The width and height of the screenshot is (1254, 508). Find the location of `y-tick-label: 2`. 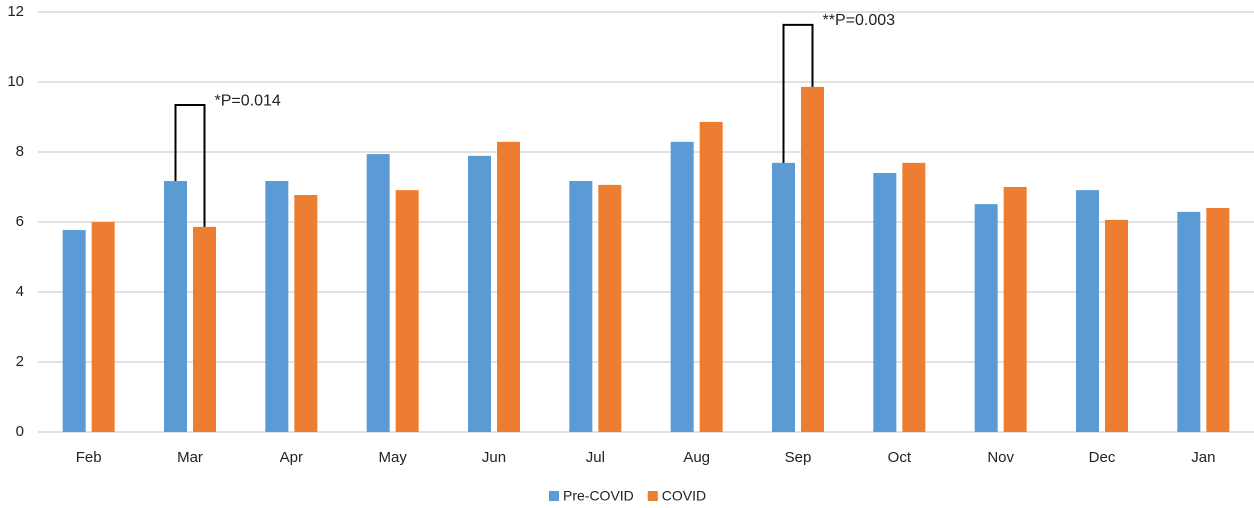

y-tick-label: 2 is located at coordinates (20, 361).